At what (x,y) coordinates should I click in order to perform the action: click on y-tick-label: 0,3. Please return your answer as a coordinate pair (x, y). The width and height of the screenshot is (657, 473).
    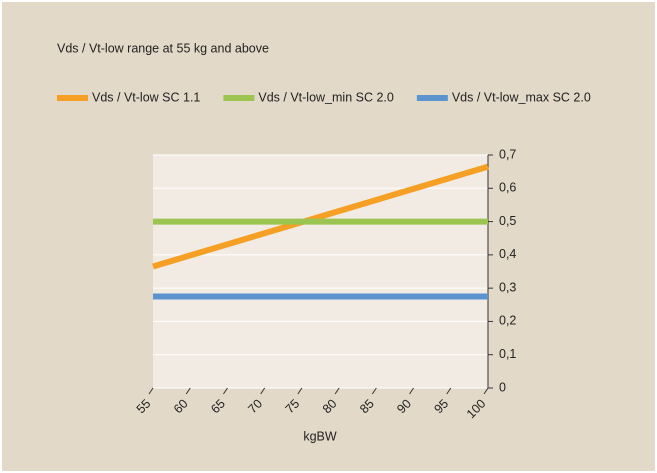
    Looking at the image, I should click on (507, 287).